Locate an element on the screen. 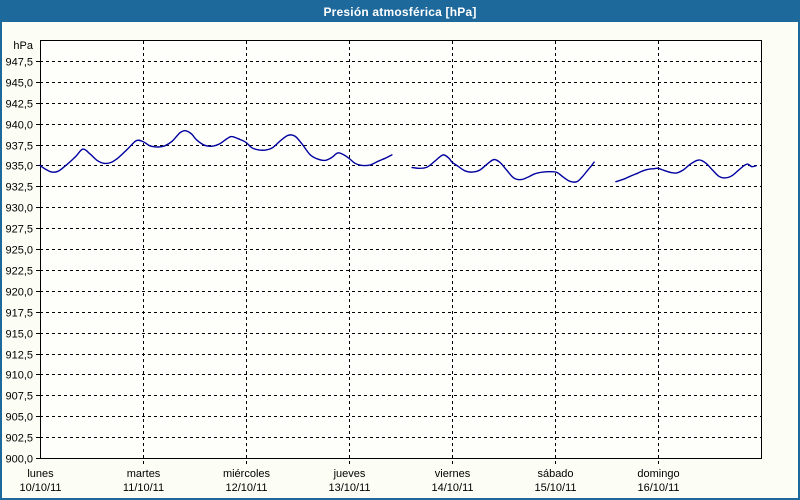  day-label: miércoles is located at coordinates (247, 474).